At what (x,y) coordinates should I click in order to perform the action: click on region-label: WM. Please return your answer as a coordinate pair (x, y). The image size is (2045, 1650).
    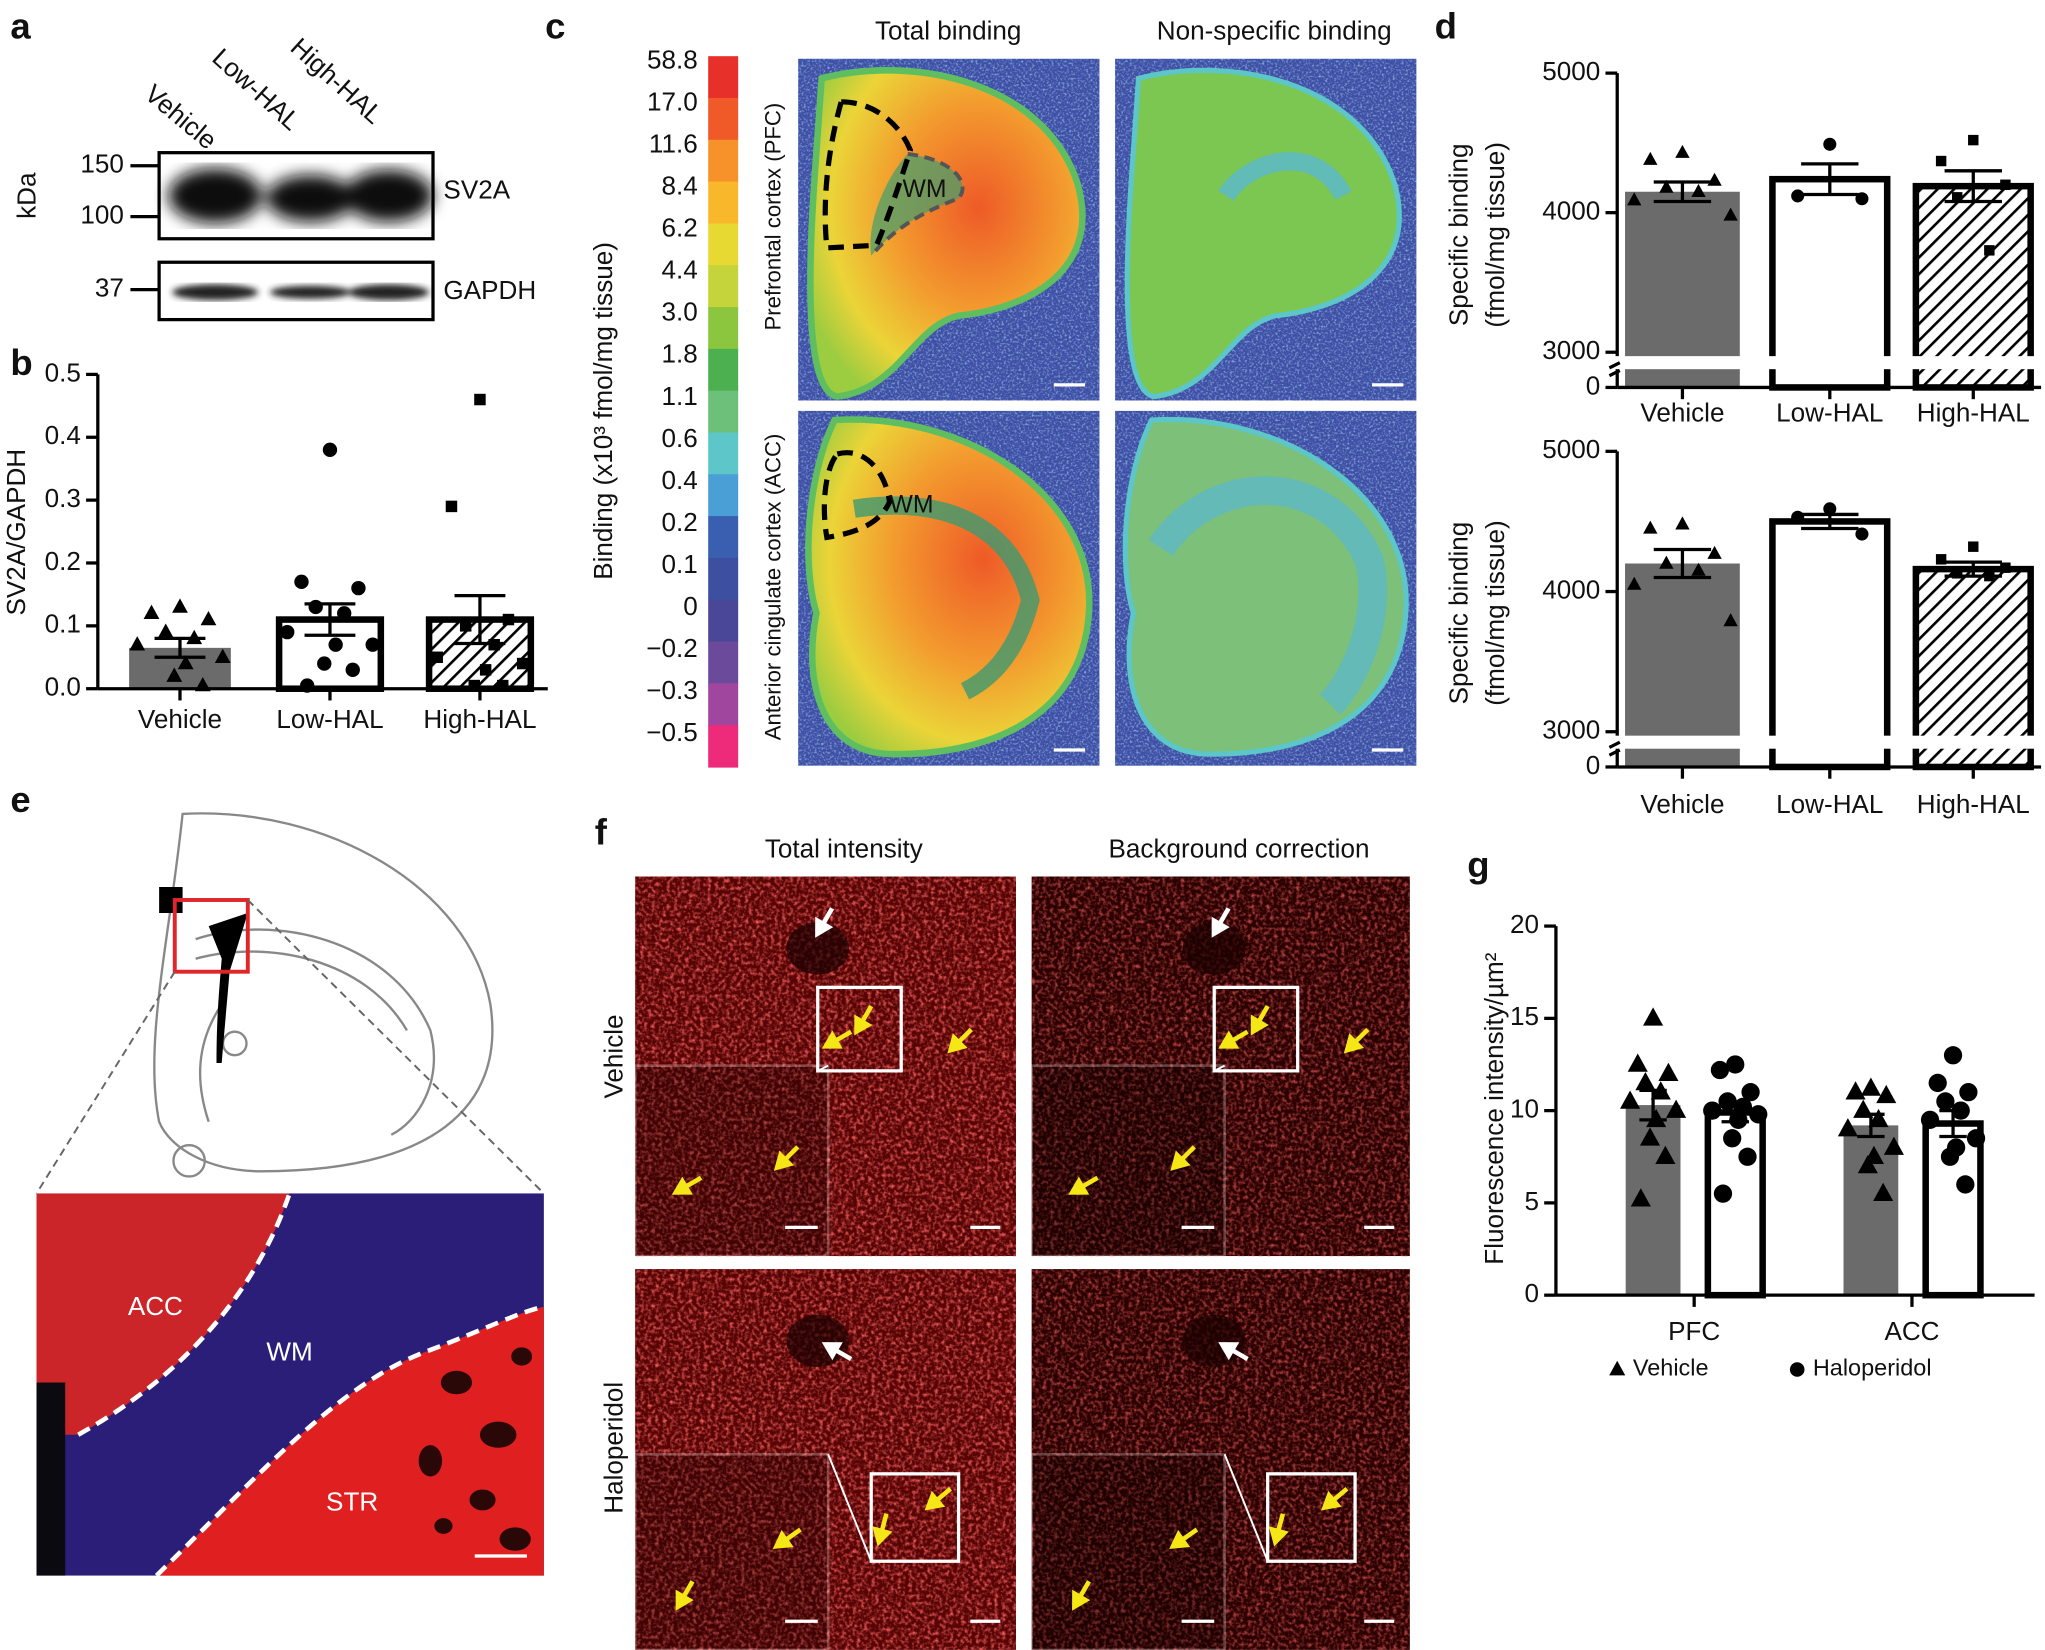
    Looking at the image, I should click on (911, 505).